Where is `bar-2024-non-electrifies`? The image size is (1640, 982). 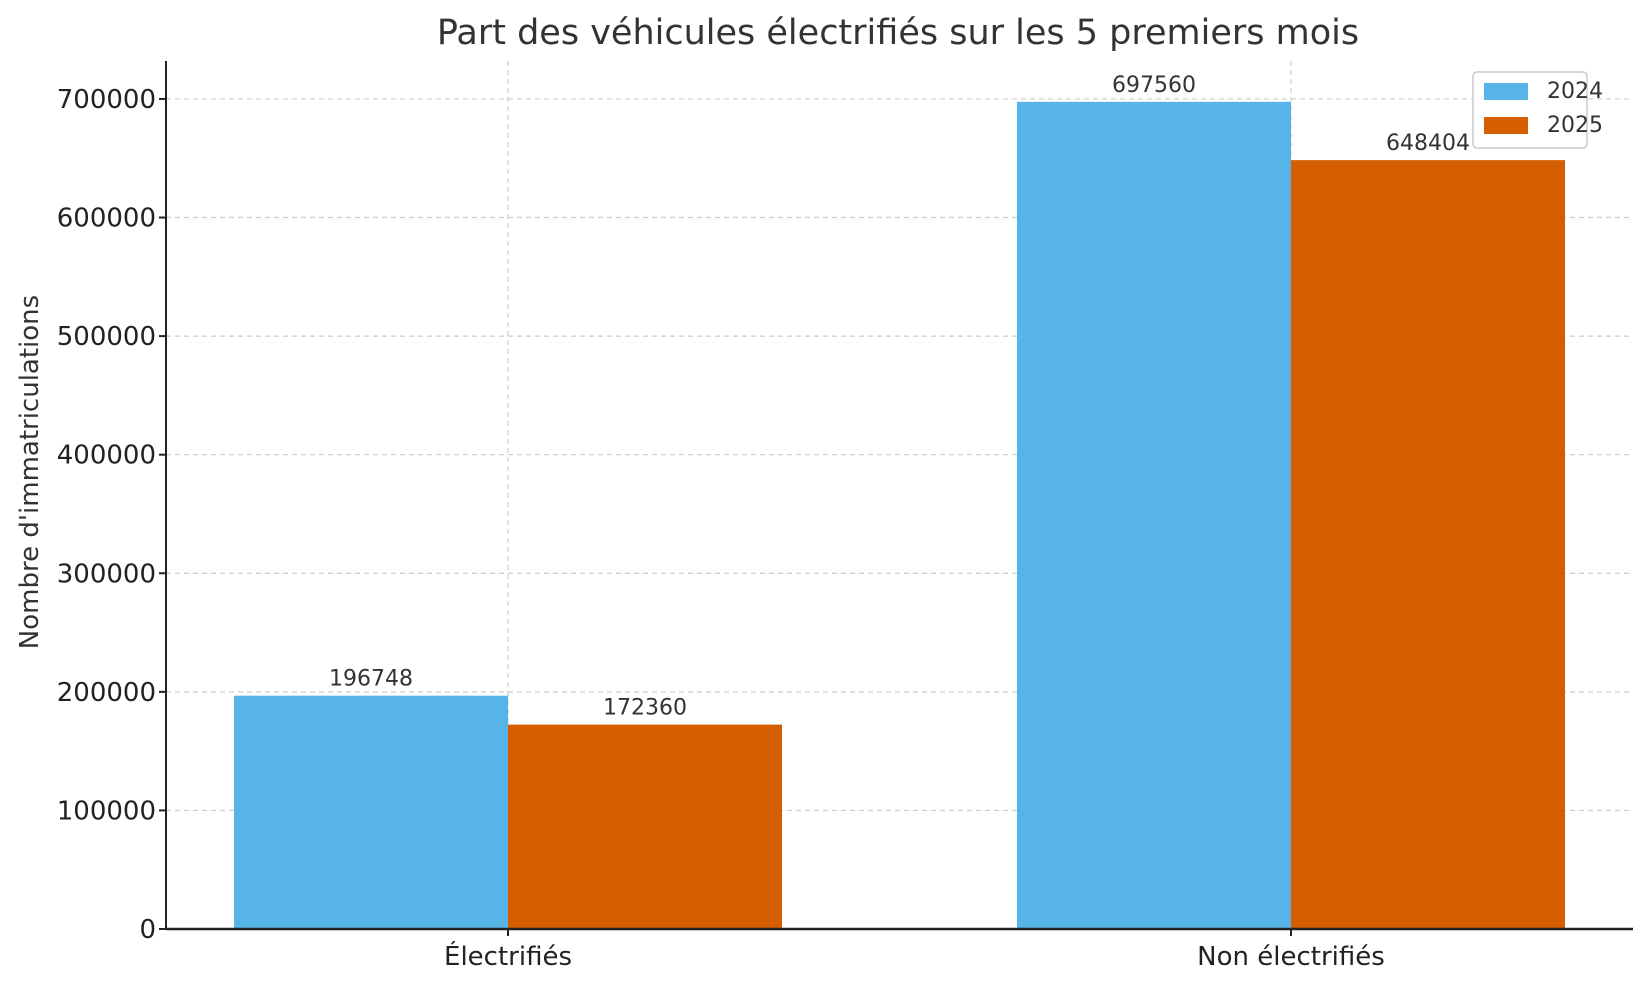
bar-2024-non-electrifies is located at coordinates (1154, 515).